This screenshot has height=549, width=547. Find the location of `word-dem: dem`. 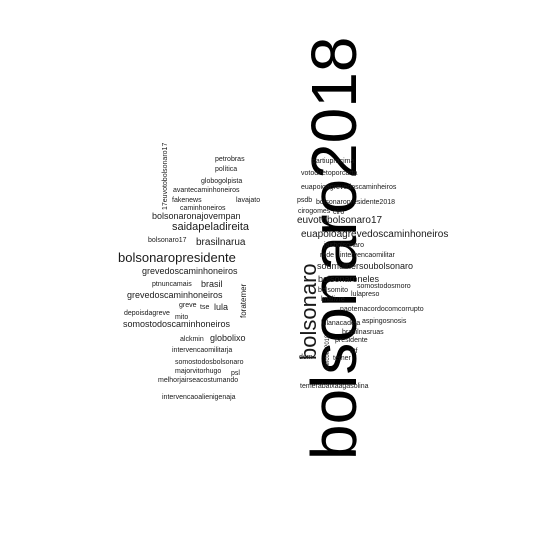

word-dem: dem is located at coordinates (306, 357).